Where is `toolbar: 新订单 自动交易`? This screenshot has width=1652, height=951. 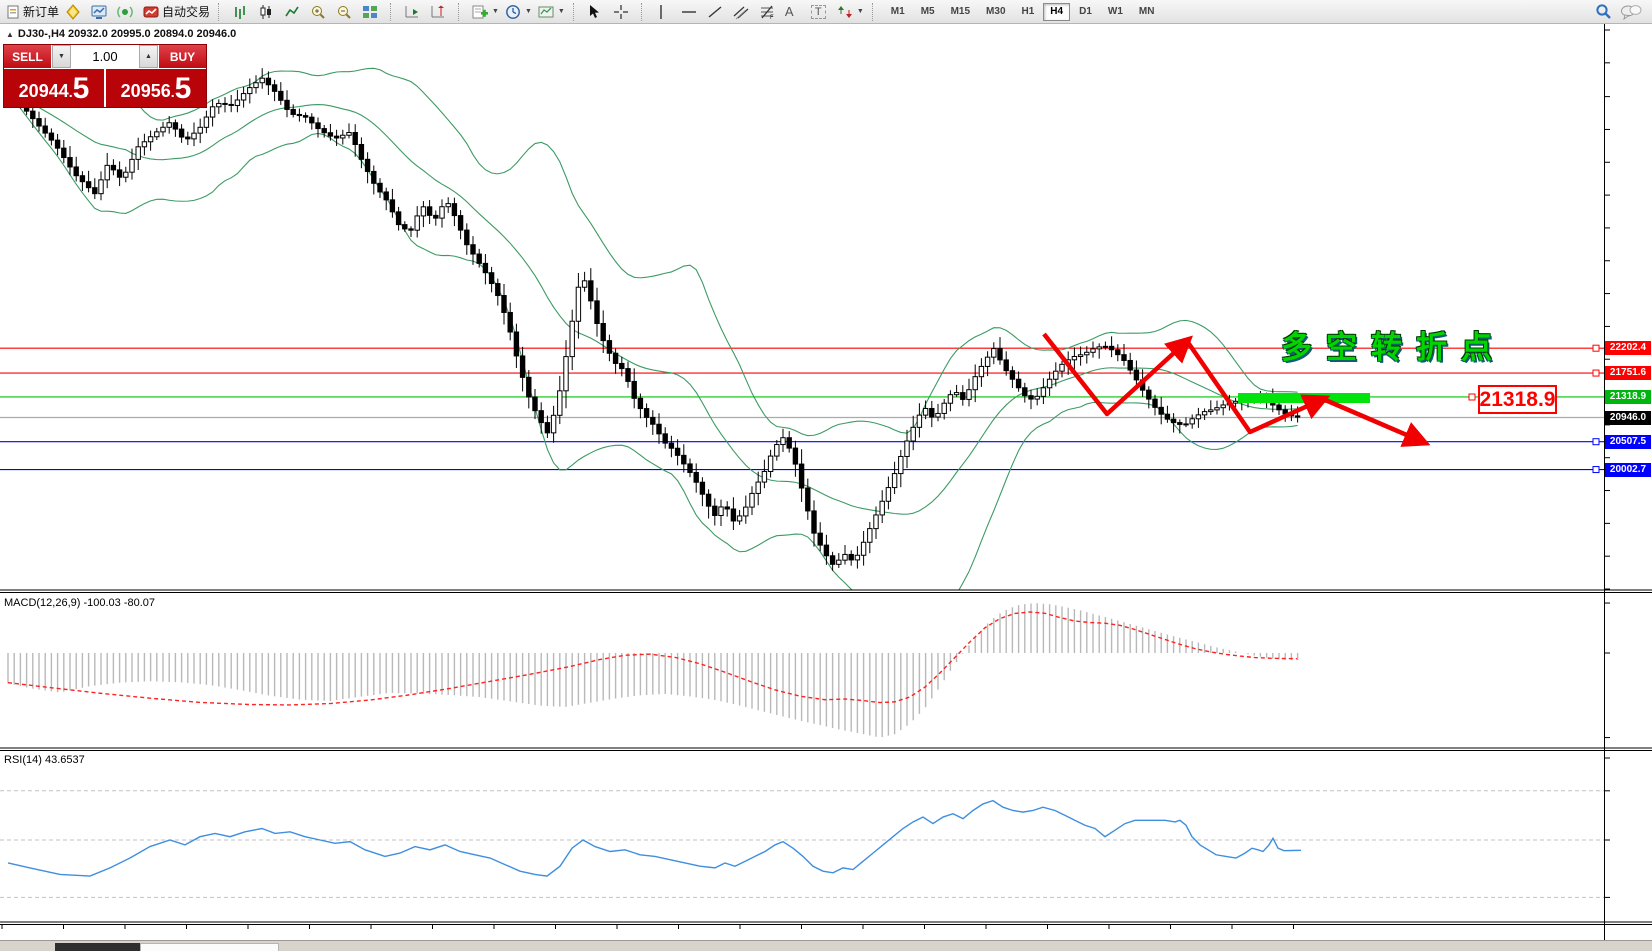
toolbar: 新订单 自动交易 is located at coordinates (826, 12).